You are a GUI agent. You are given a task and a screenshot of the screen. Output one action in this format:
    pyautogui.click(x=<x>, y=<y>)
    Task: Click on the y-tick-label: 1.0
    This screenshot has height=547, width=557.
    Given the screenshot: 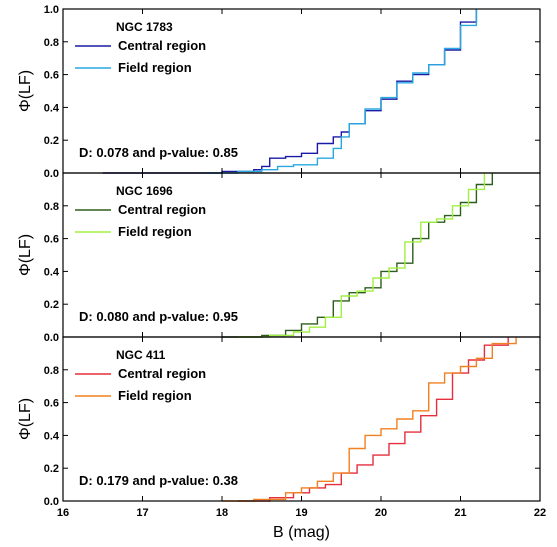 What is the action you would take?
    pyautogui.click(x=51, y=10)
    